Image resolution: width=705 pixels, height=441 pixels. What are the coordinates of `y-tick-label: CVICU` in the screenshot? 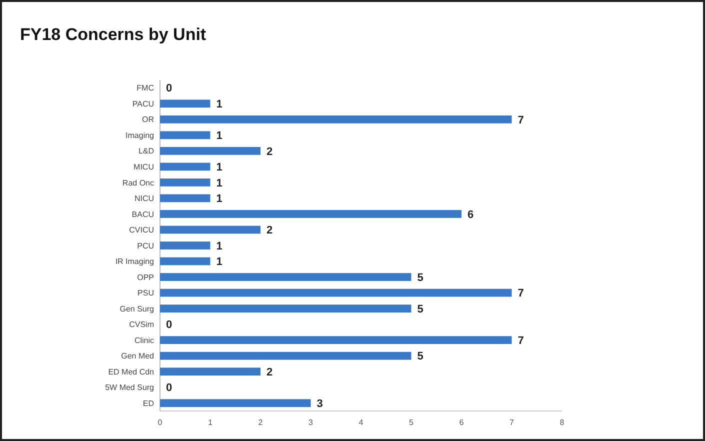 It's located at (141, 230).